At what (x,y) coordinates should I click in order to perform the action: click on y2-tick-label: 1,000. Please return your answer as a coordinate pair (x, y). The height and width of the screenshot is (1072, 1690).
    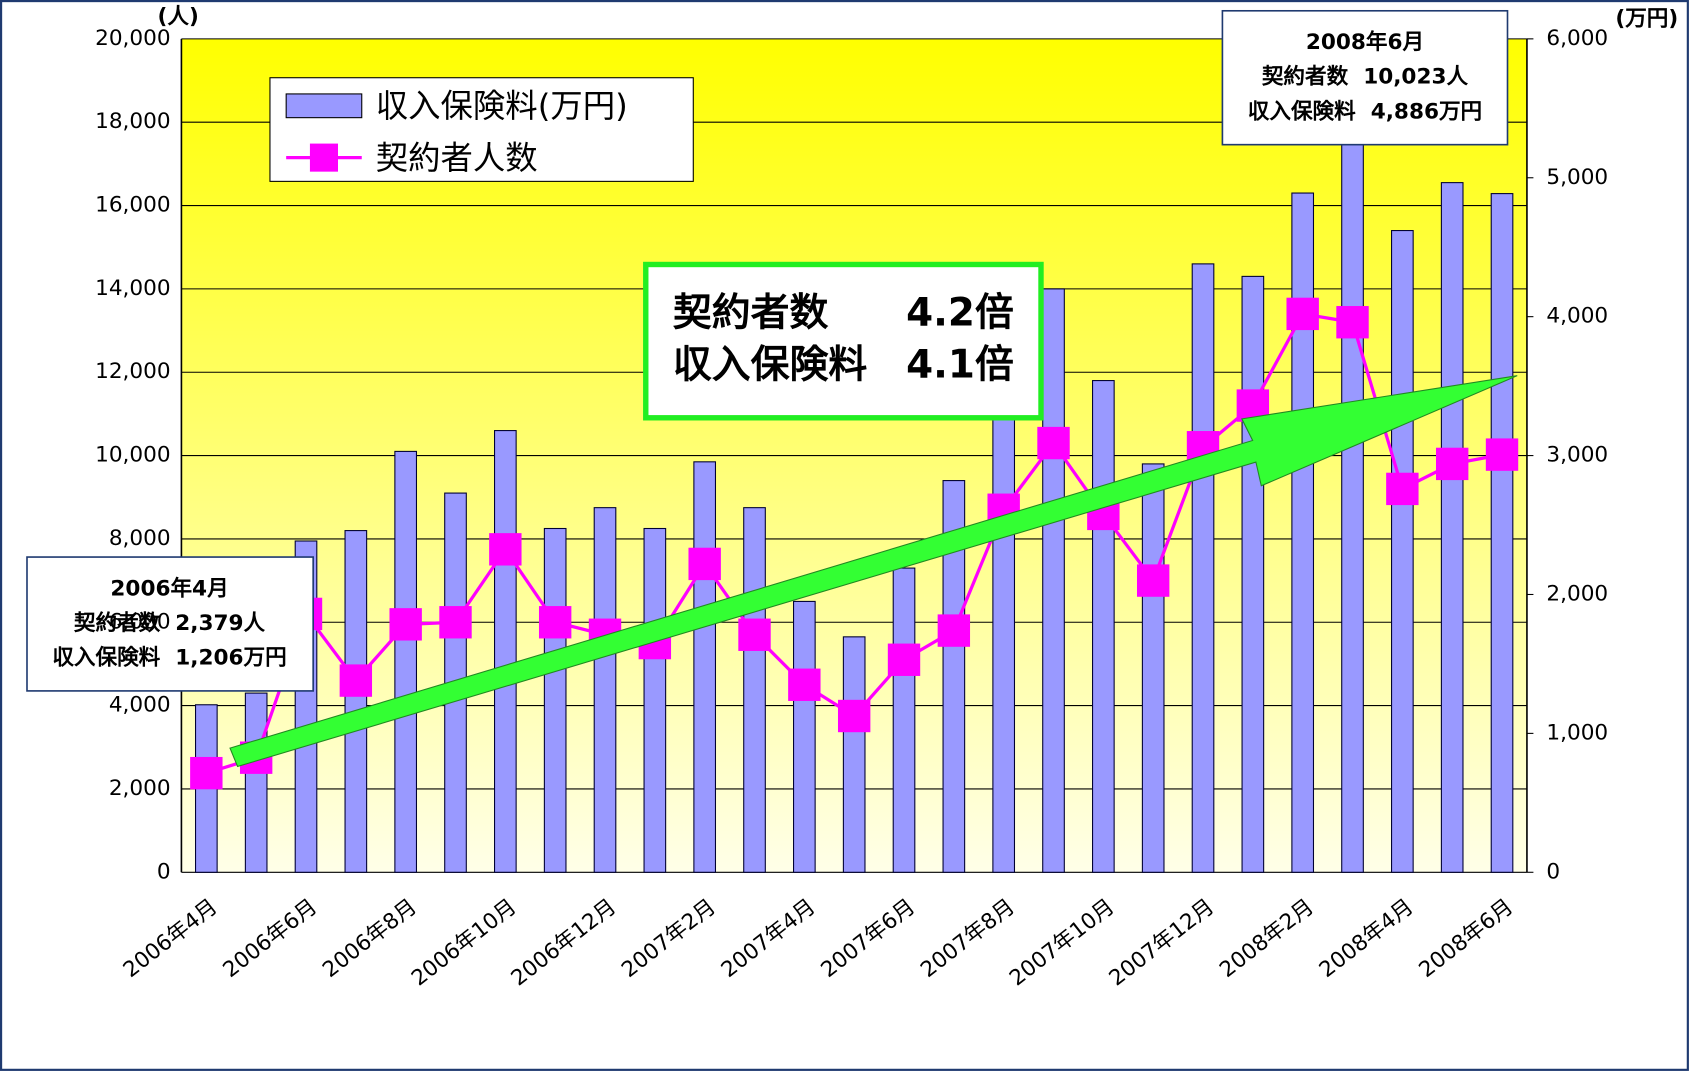
    Looking at the image, I should click on (1577, 732).